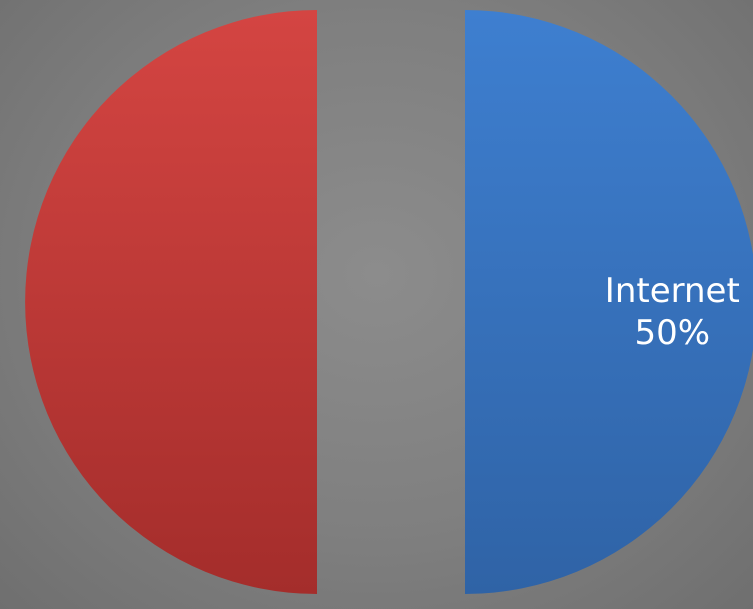  I want to click on slice-label-internet: Internet, so click(672, 291).